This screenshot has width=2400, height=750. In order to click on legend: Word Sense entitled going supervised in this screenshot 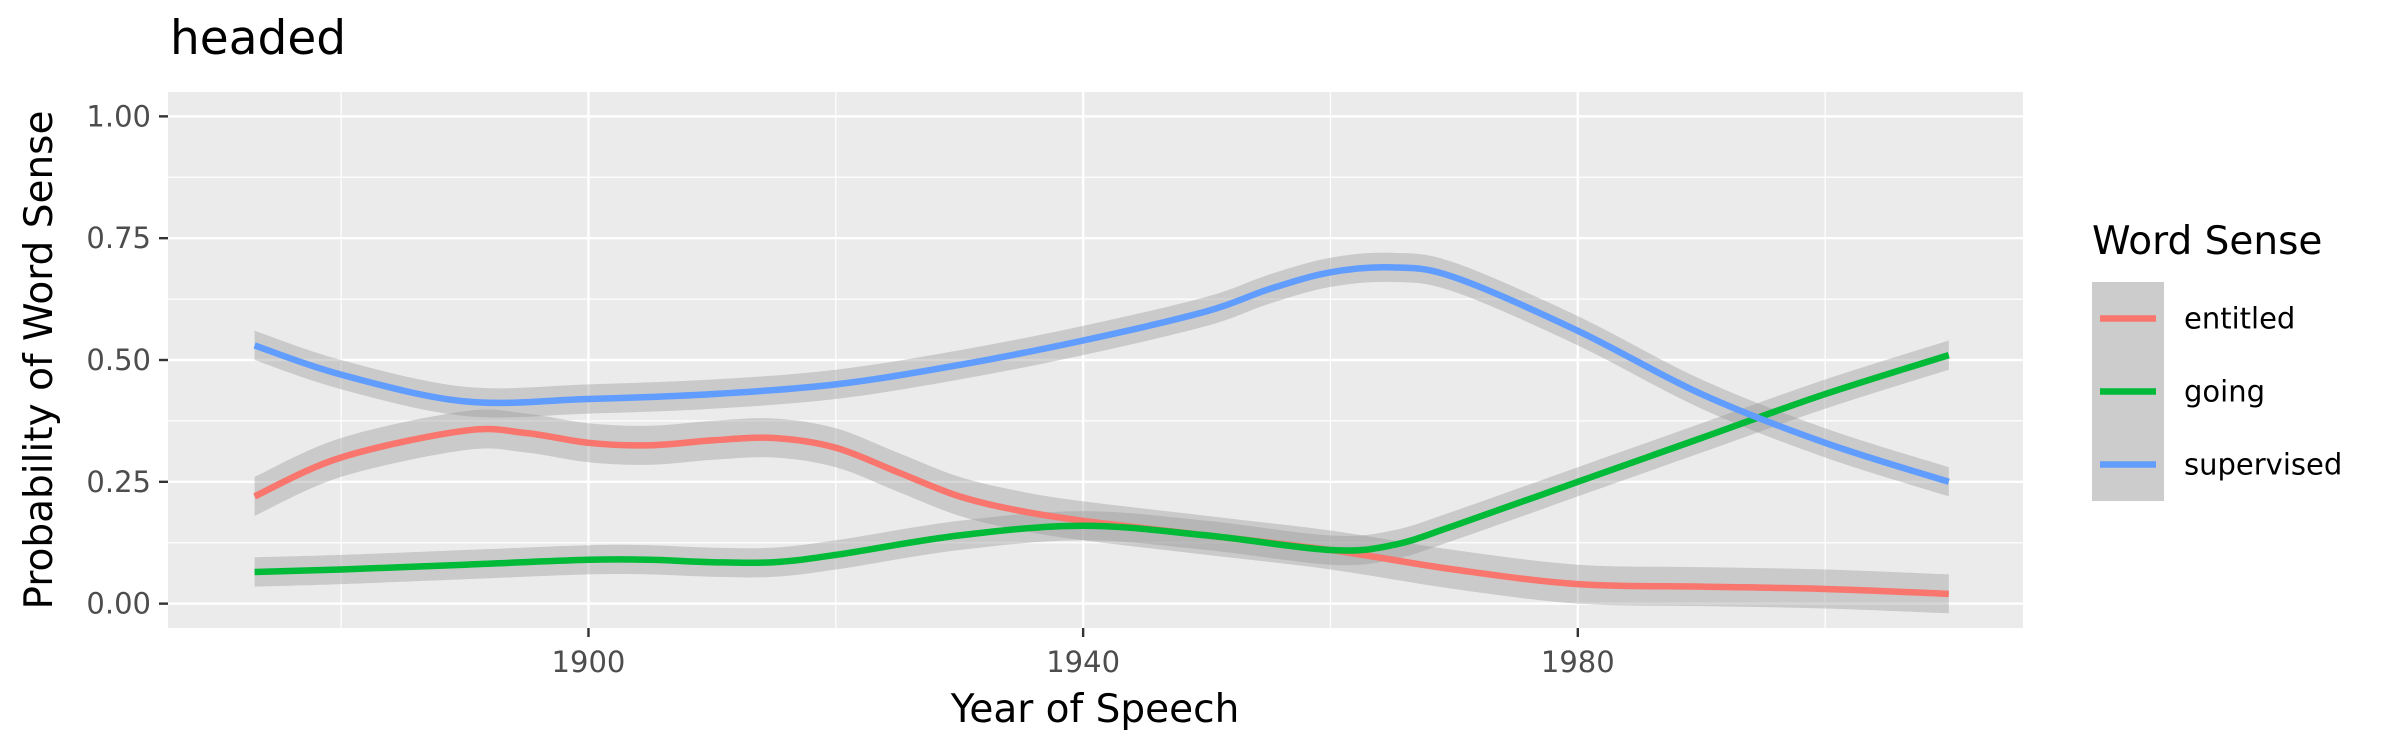, I will do `click(2217, 360)`.